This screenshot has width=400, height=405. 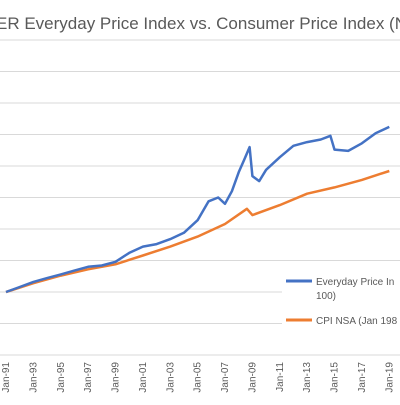 I want to click on x-tick-label: Jan-97, so click(x=88, y=377).